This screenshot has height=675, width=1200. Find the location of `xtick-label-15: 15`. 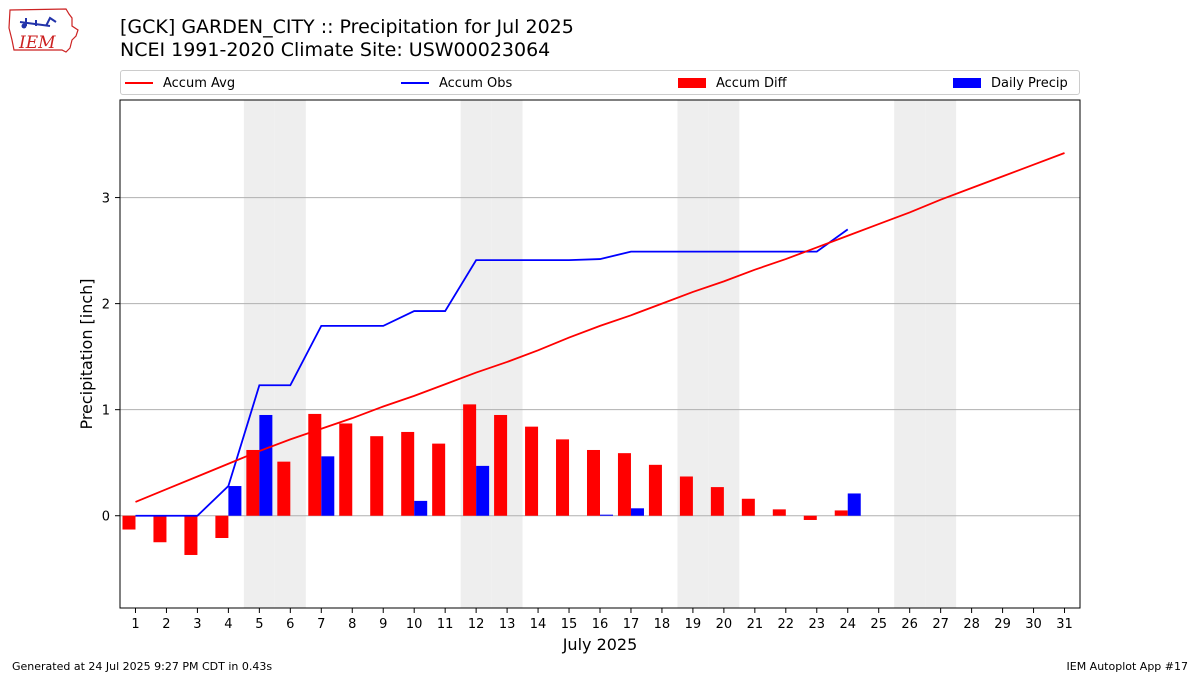

xtick-label-15: 15 is located at coordinates (569, 624).